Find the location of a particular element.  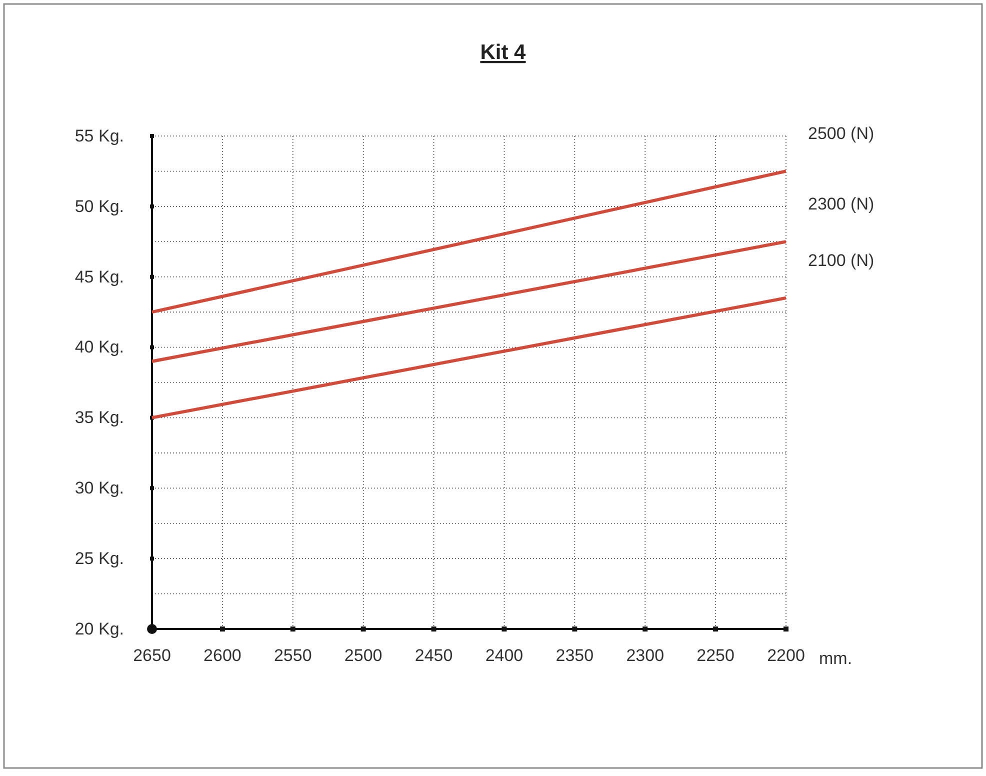

chart-title: Kit 4 is located at coordinates (503, 52).